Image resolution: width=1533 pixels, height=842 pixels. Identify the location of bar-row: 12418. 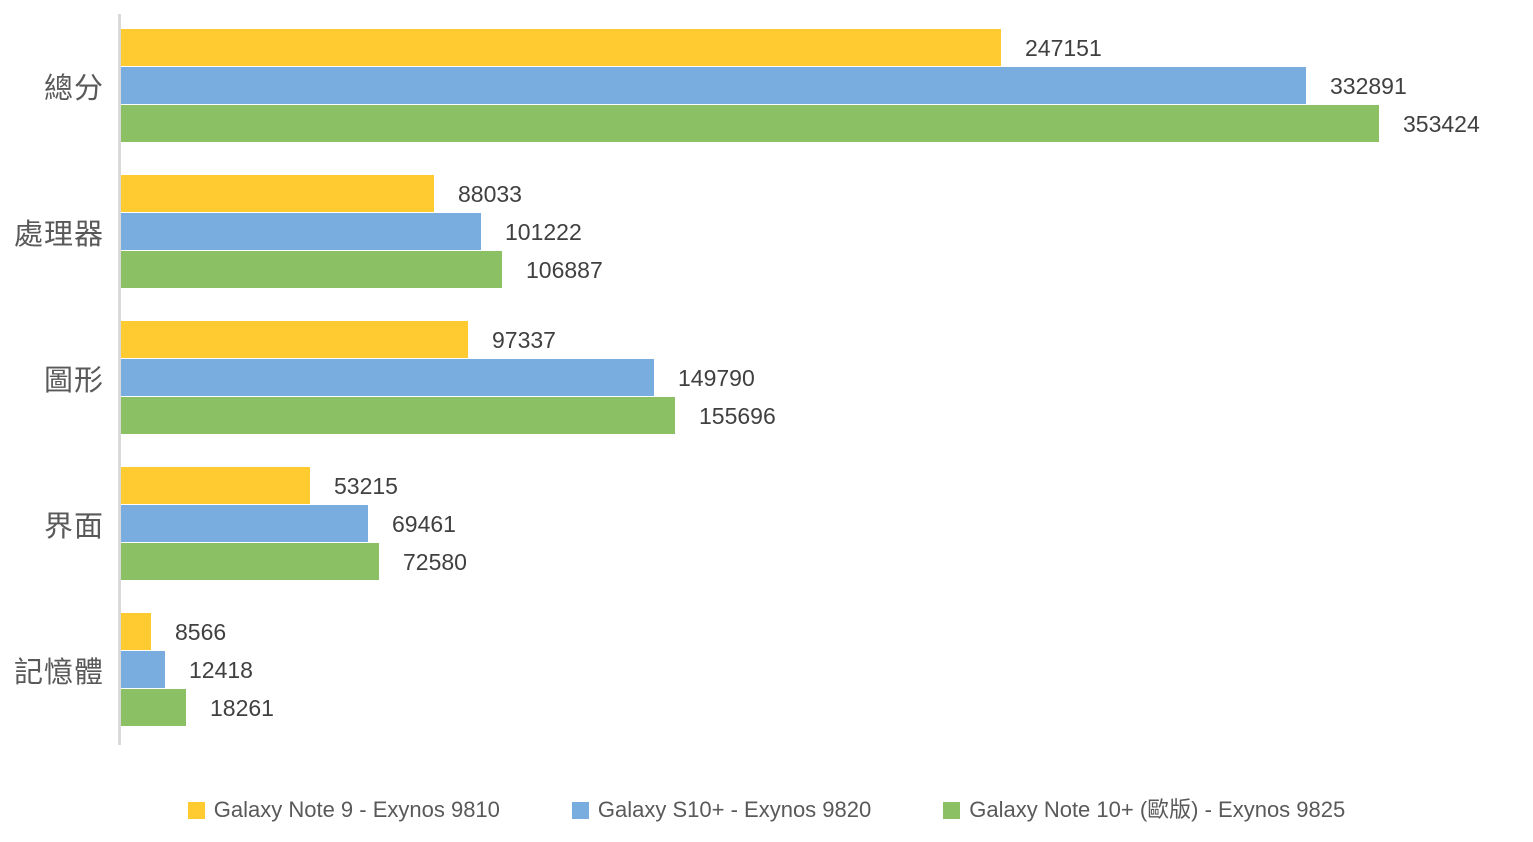
(827, 670).